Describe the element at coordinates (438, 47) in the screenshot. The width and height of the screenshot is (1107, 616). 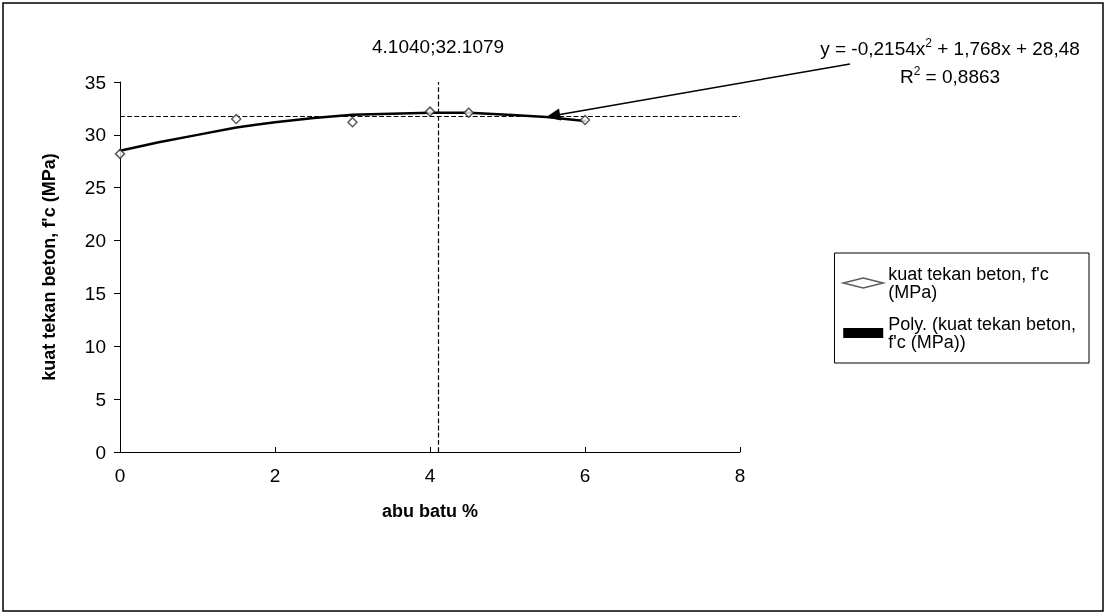
I see `annotation: 4.1040;32.1079` at that location.